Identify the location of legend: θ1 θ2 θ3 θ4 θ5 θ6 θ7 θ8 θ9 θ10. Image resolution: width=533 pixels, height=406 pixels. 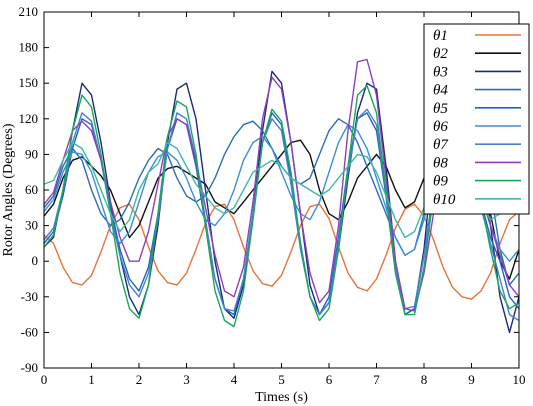
(476, 119).